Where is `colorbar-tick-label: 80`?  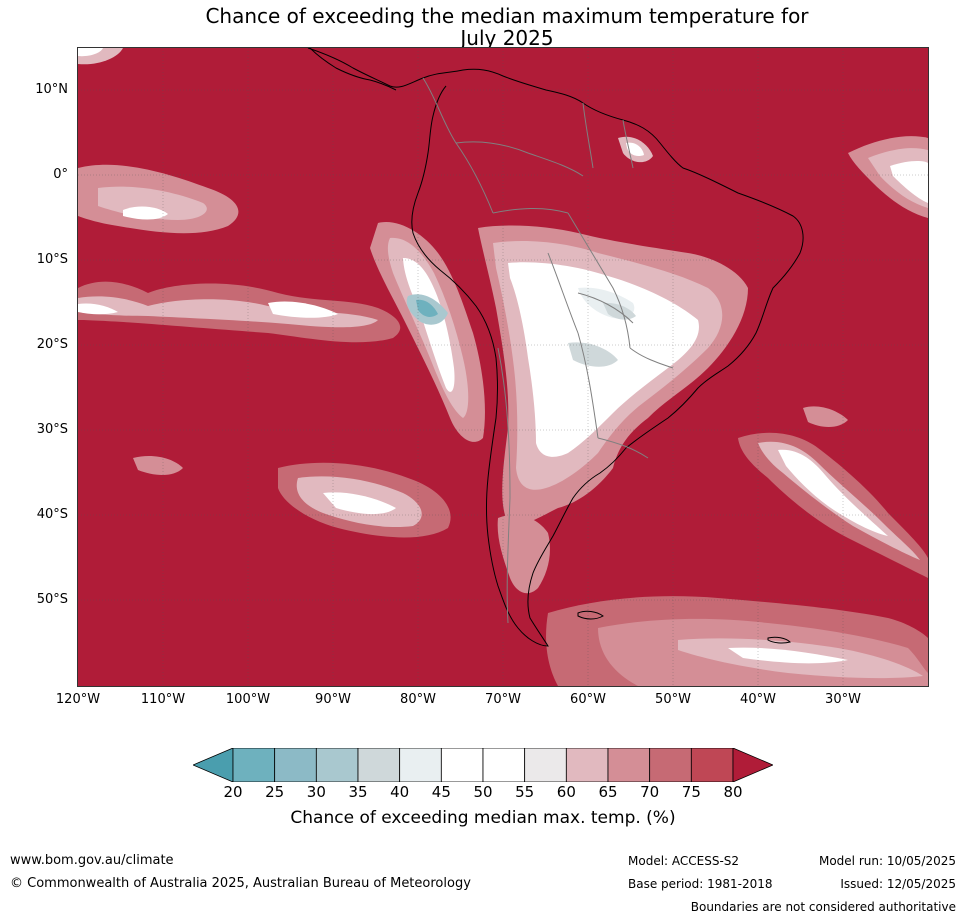
colorbar-tick-label: 80 is located at coordinates (733, 792).